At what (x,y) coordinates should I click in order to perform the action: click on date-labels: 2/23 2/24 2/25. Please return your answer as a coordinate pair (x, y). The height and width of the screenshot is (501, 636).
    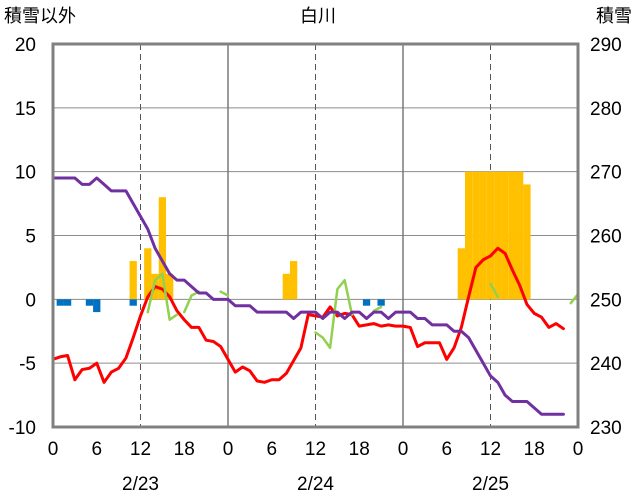
    Looking at the image, I should click on (315, 484).